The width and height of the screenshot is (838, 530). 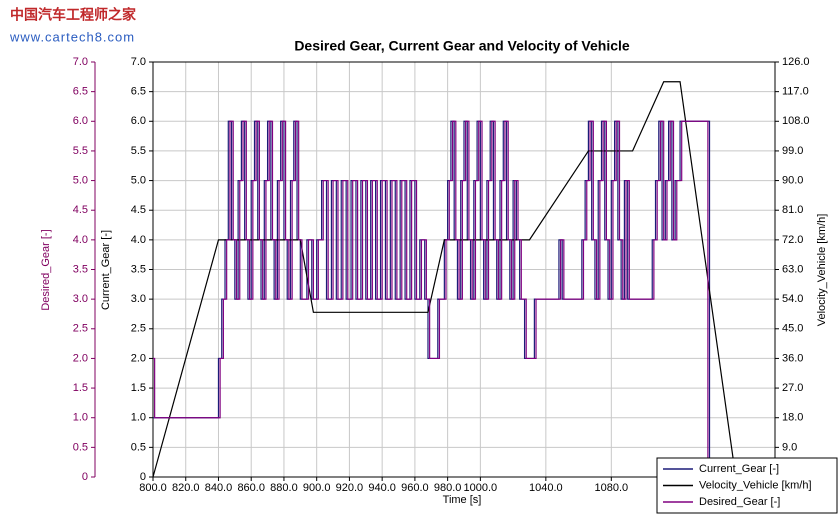 What do you see at coordinates (284, 488) in the screenshot?
I see `x-tick-label: 880.0` at bounding box center [284, 488].